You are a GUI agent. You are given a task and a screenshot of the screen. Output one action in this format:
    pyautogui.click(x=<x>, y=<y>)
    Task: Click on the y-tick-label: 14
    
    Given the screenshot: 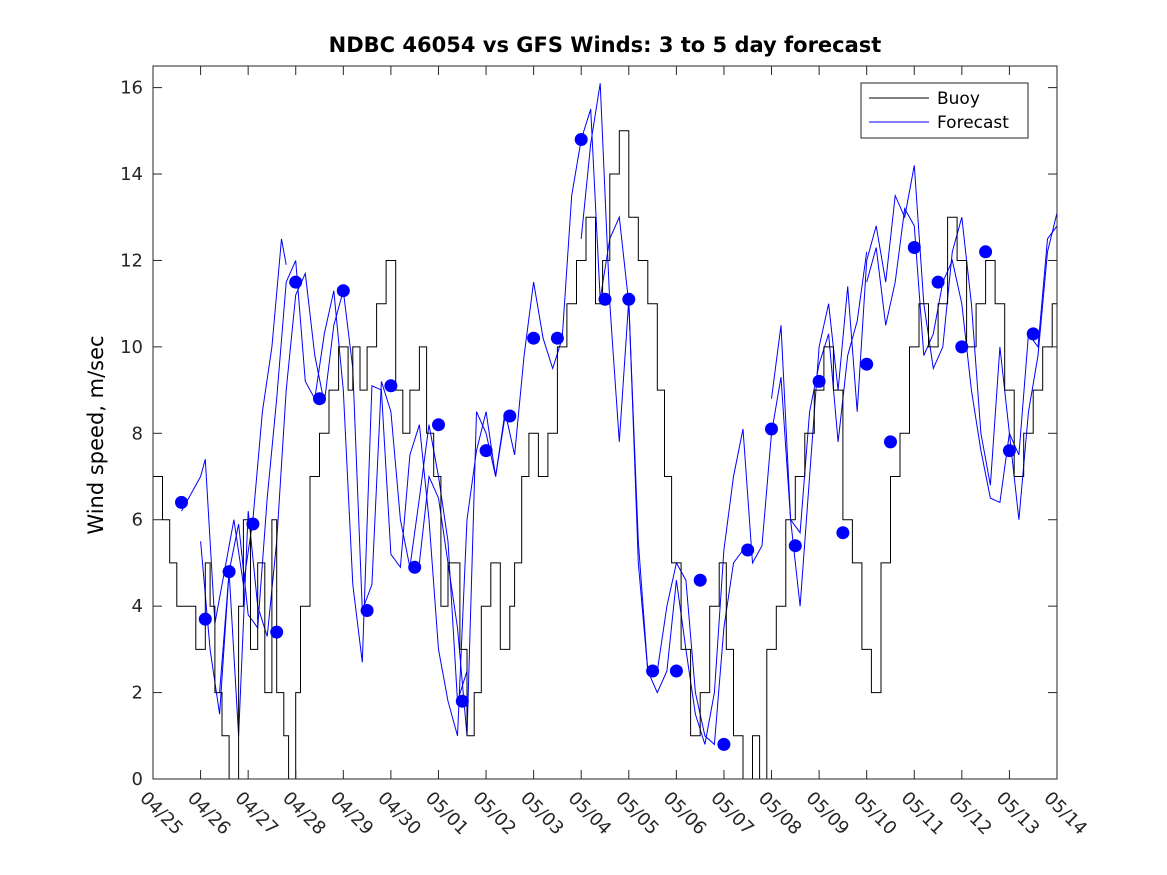 What is the action you would take?
    pyautogui.click(x=131, y=174)
    